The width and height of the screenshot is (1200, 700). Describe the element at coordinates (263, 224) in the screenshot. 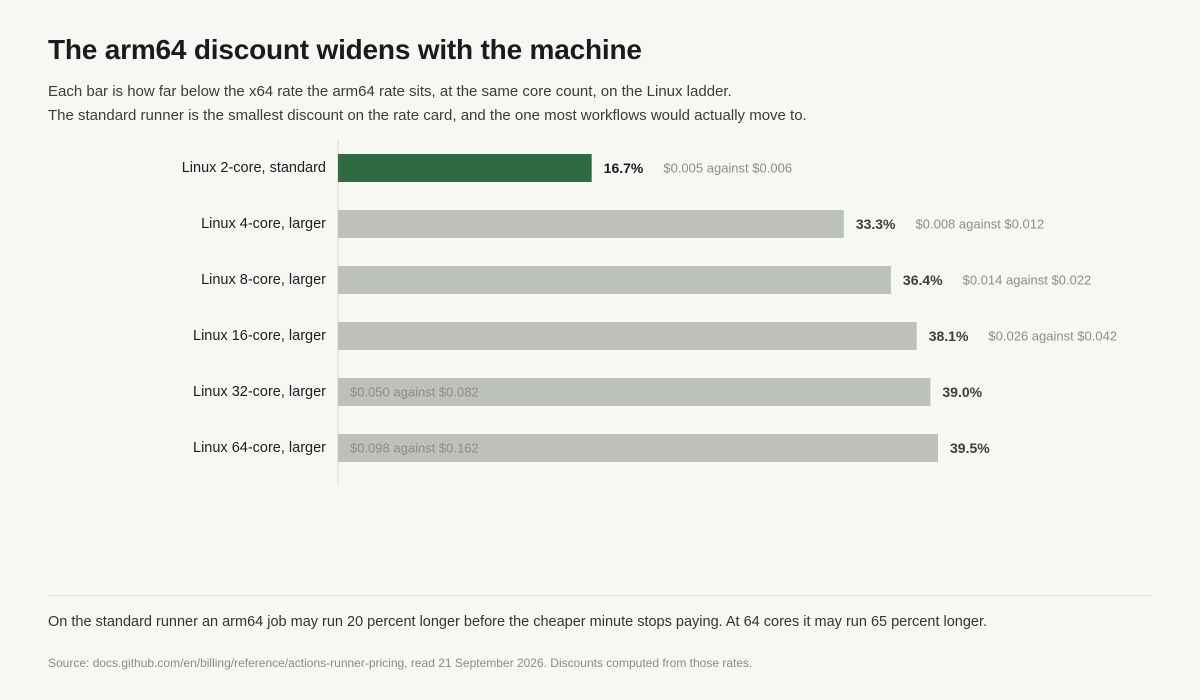

I see `category-label: Linux 4-core, larger` at that location.